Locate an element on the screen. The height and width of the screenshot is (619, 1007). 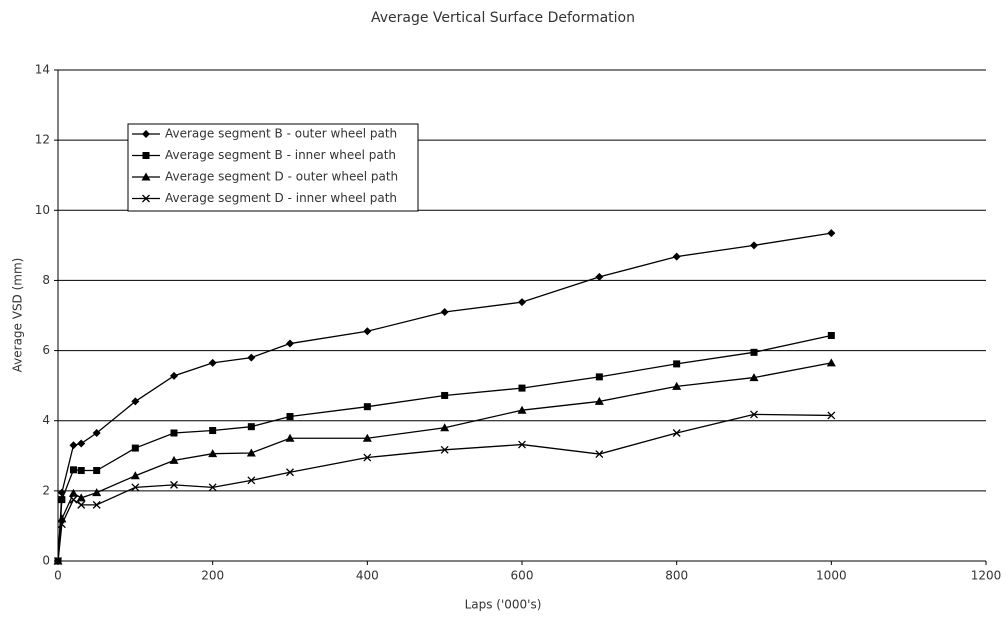
legend-label: Average segment B - outer wheel path is located at coordinates (281, 134).